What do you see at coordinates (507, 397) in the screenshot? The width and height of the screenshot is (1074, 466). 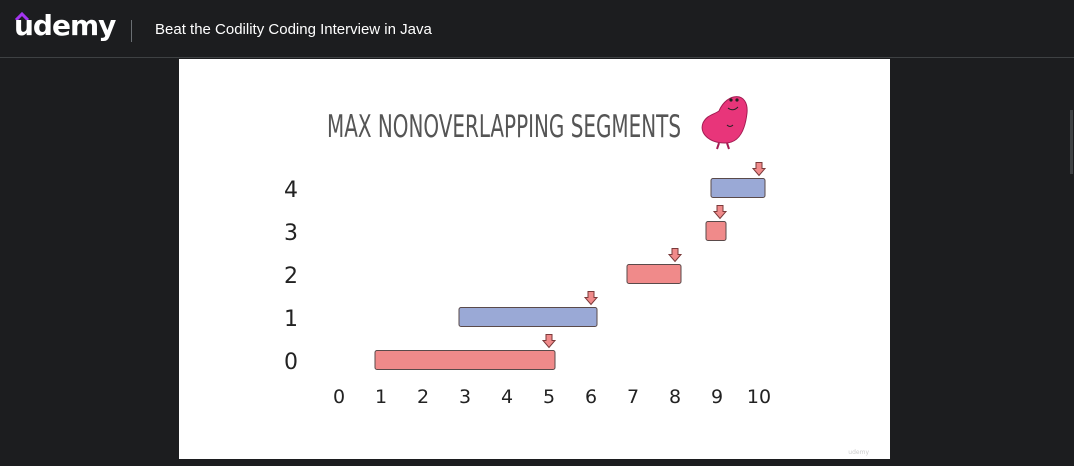 I see `x-tick-label: 4` at bounding box center [507, 397].